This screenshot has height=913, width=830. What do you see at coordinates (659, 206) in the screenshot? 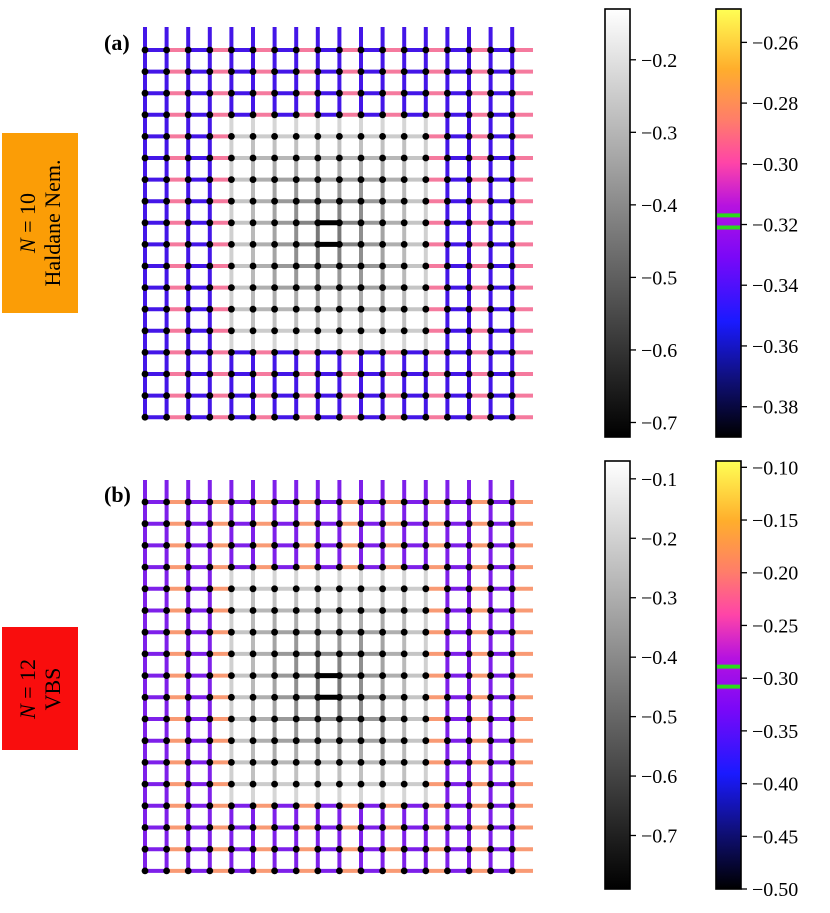
I see `panel-a-gray-colorbar-tick-label: −0.4` at bounding box center [659, 206].